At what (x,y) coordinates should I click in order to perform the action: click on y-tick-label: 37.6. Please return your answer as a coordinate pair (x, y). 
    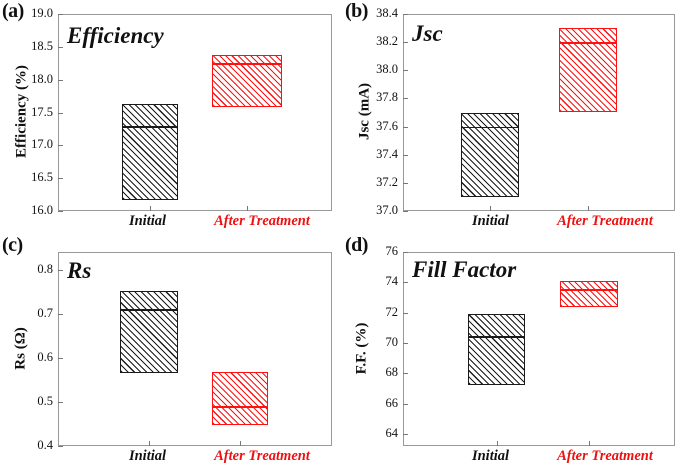
    Looking at the image, I should click on (387, 125).